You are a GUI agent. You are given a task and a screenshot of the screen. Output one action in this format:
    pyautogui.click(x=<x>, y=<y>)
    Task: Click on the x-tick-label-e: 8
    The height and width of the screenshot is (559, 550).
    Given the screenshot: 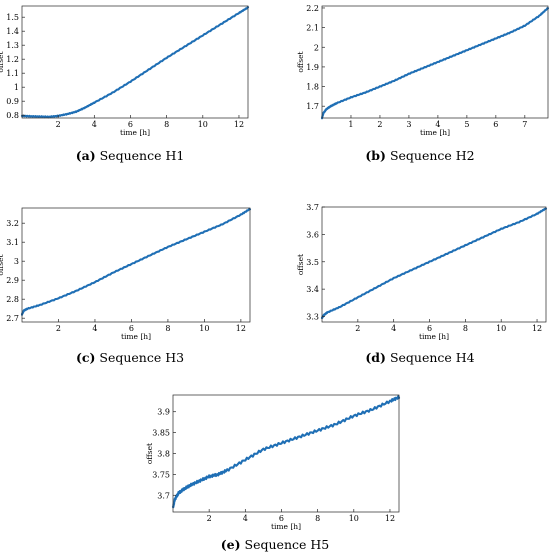 What is the action you would take?
    pyautogui.click(x=317, y=518)
    